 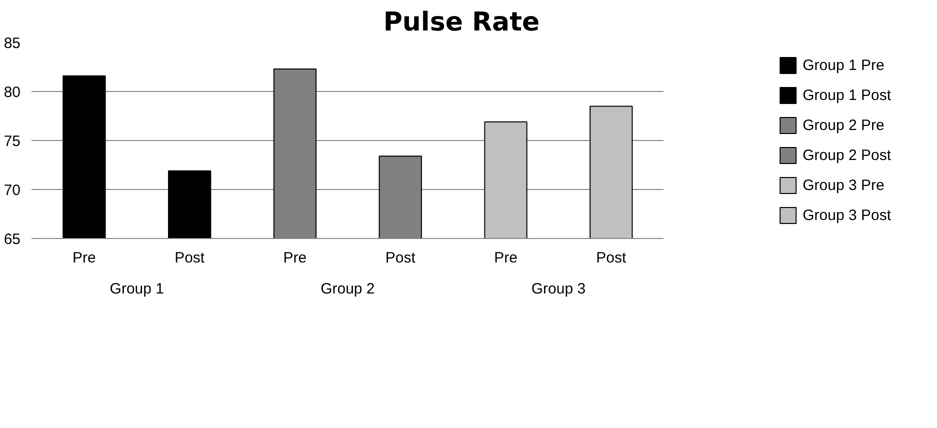 What do you see at coordinates (137, 289) in the screenshot?
I see `text: Group 1` at bounding box center [137, 289].